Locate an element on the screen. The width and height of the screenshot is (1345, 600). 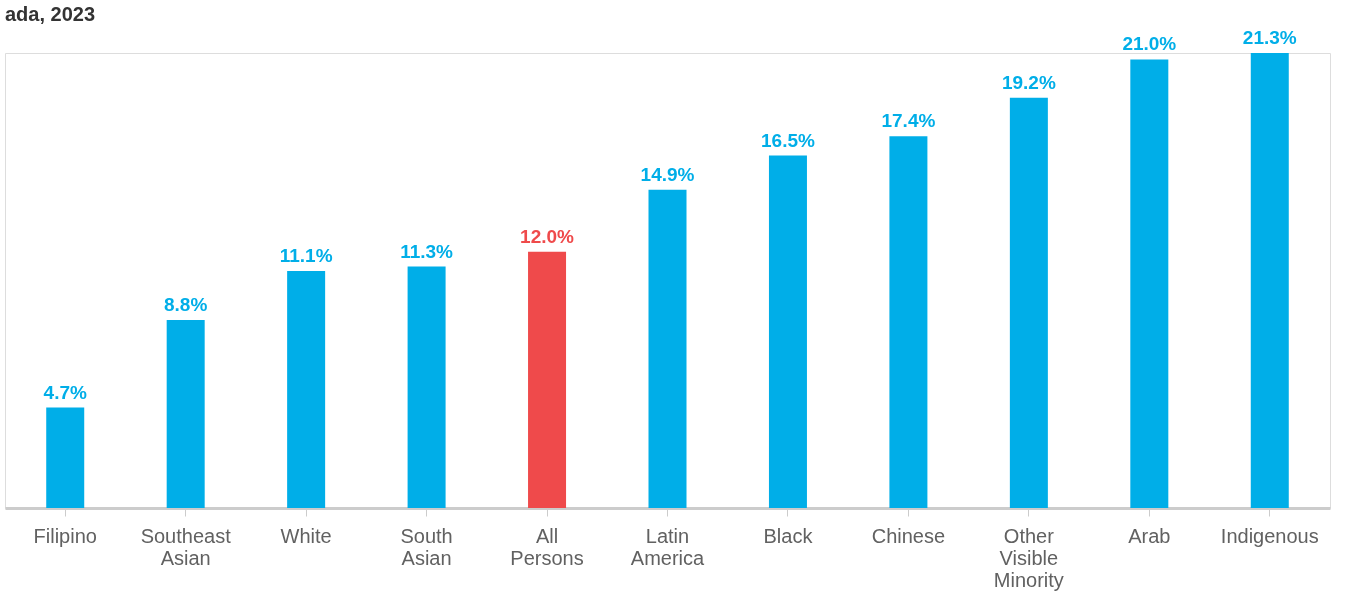
x-tick-label: Filipino is located at coordinates (65, 535).